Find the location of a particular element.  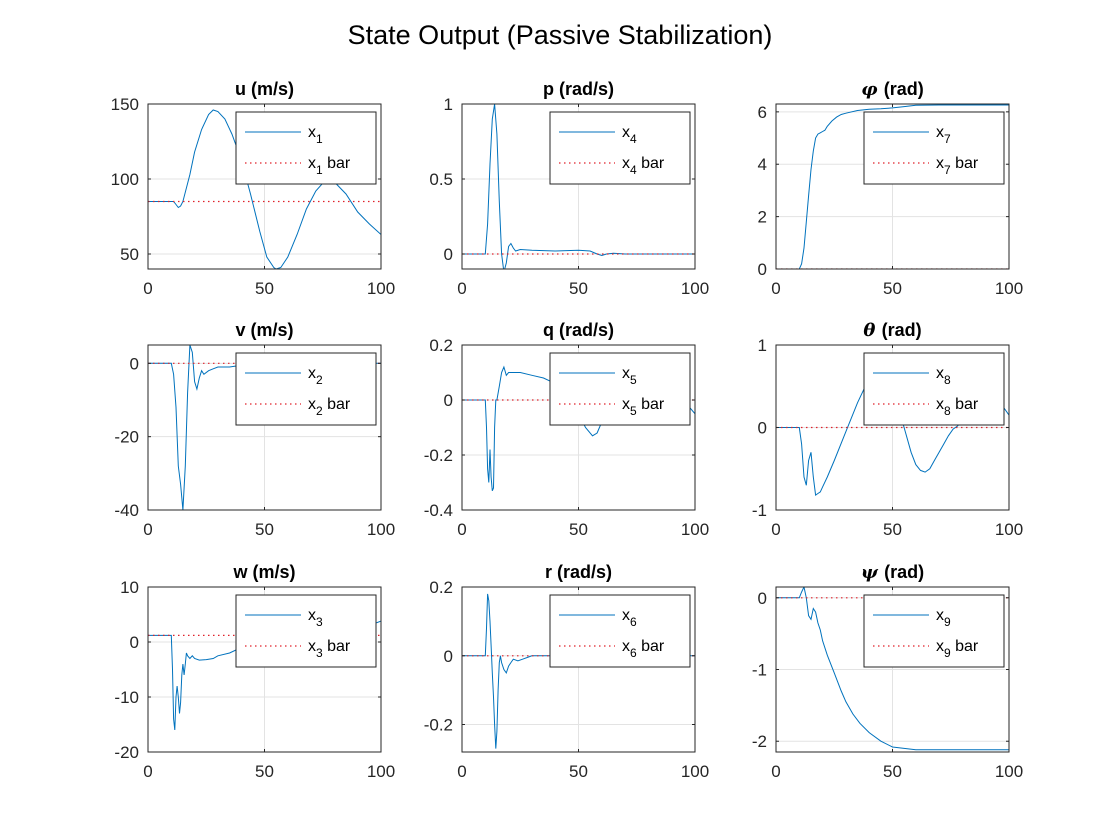

legend-label: x1 bar is located at coordinates (329, 166).